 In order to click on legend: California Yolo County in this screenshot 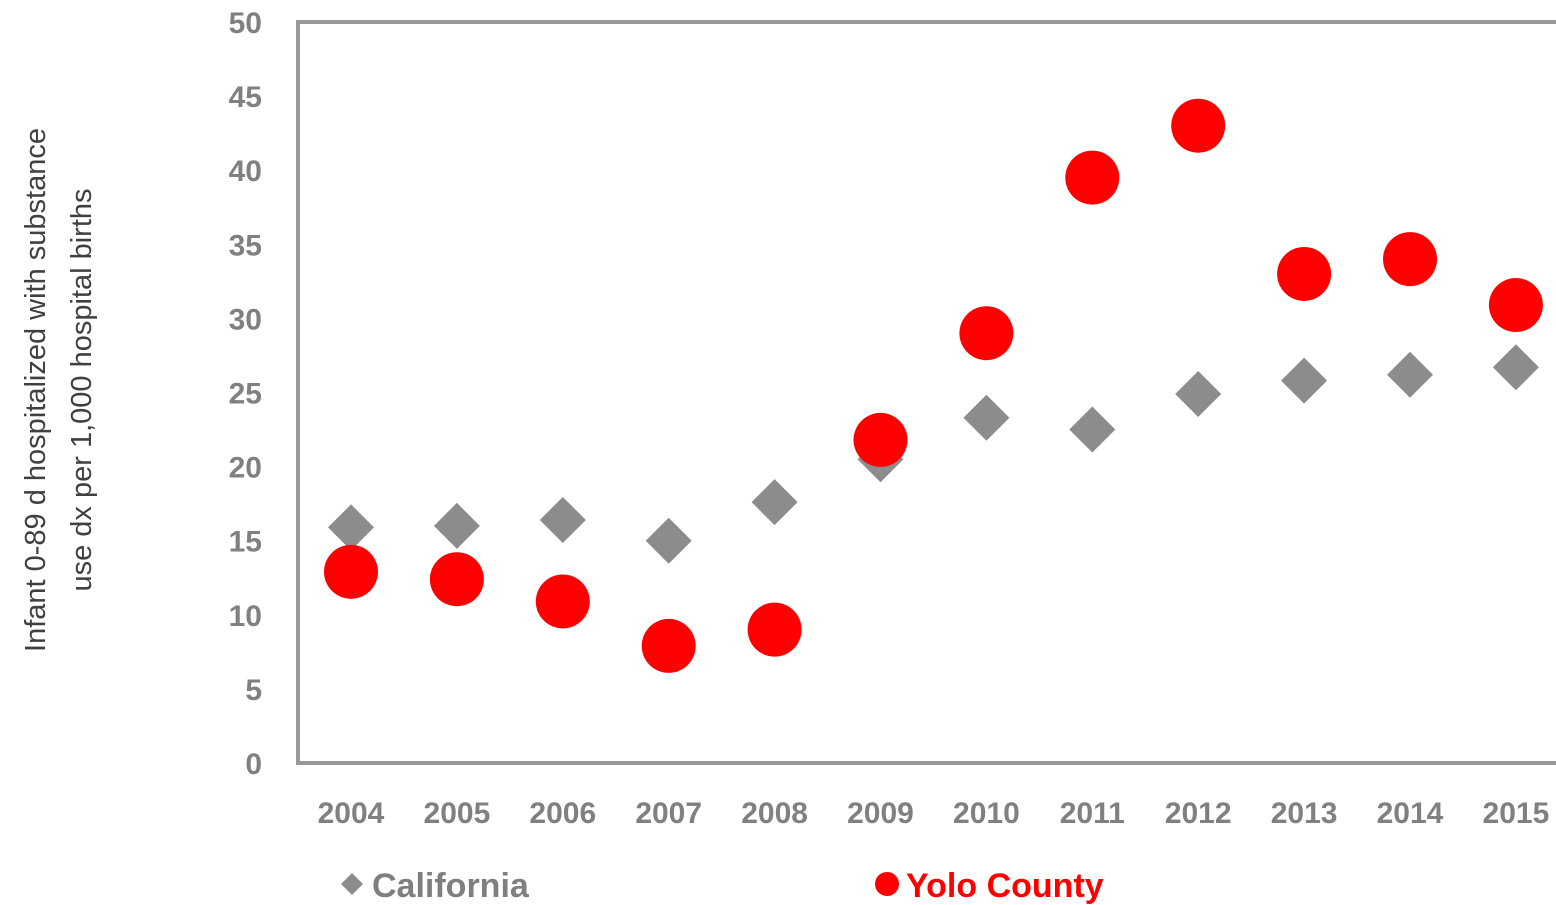, I will do `click(722, 886)`.